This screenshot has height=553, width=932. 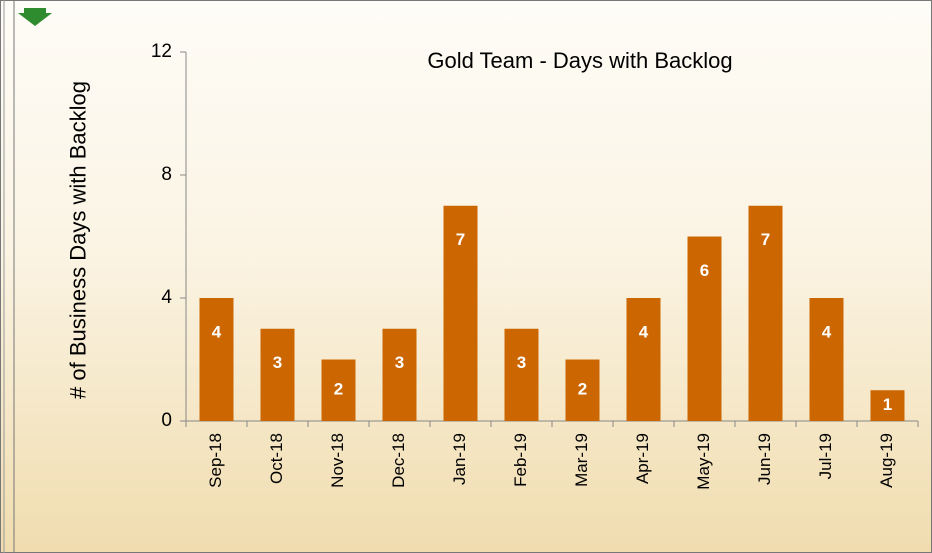 What do you see at coordinates (825, 456) in the screenshot?
I see `x-tick-label: Jul-19` at bounding box center [825, 456].